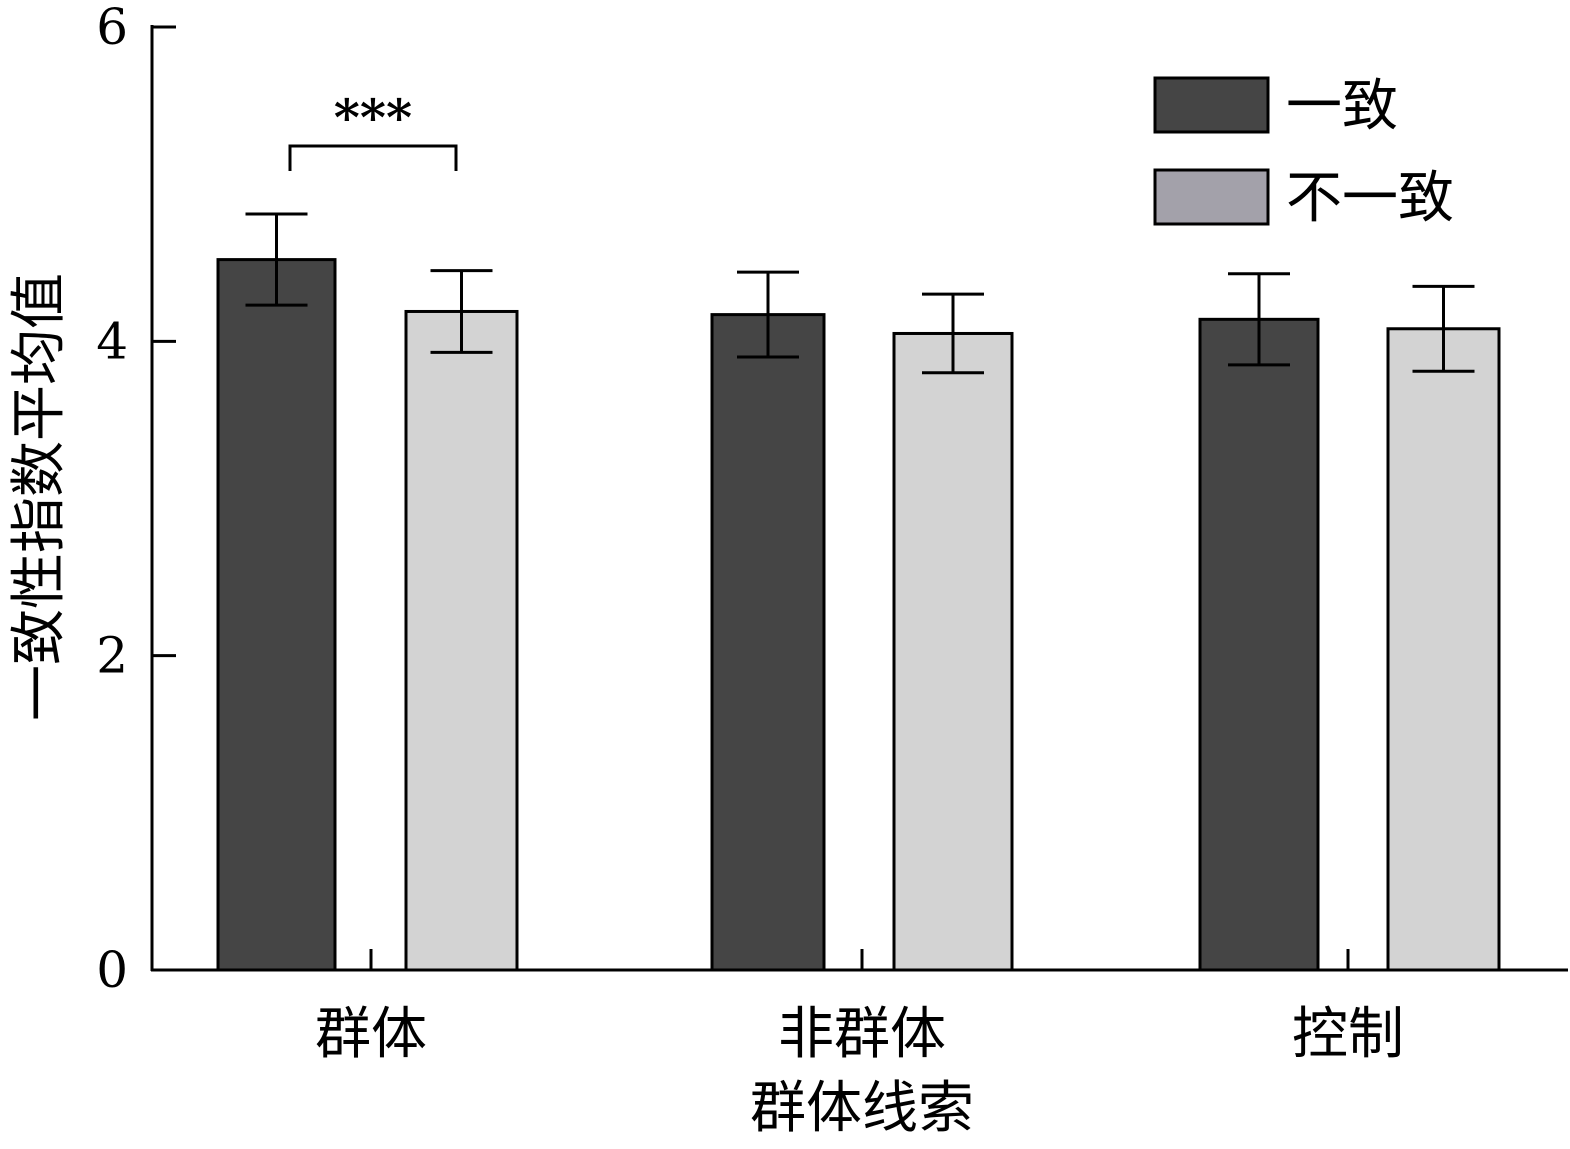 The width and height of the screenshot is (1570, 1149). Describe the element at coordinates (112, 341) in the screenshot. I see `y-tick-label: 4` at that location.